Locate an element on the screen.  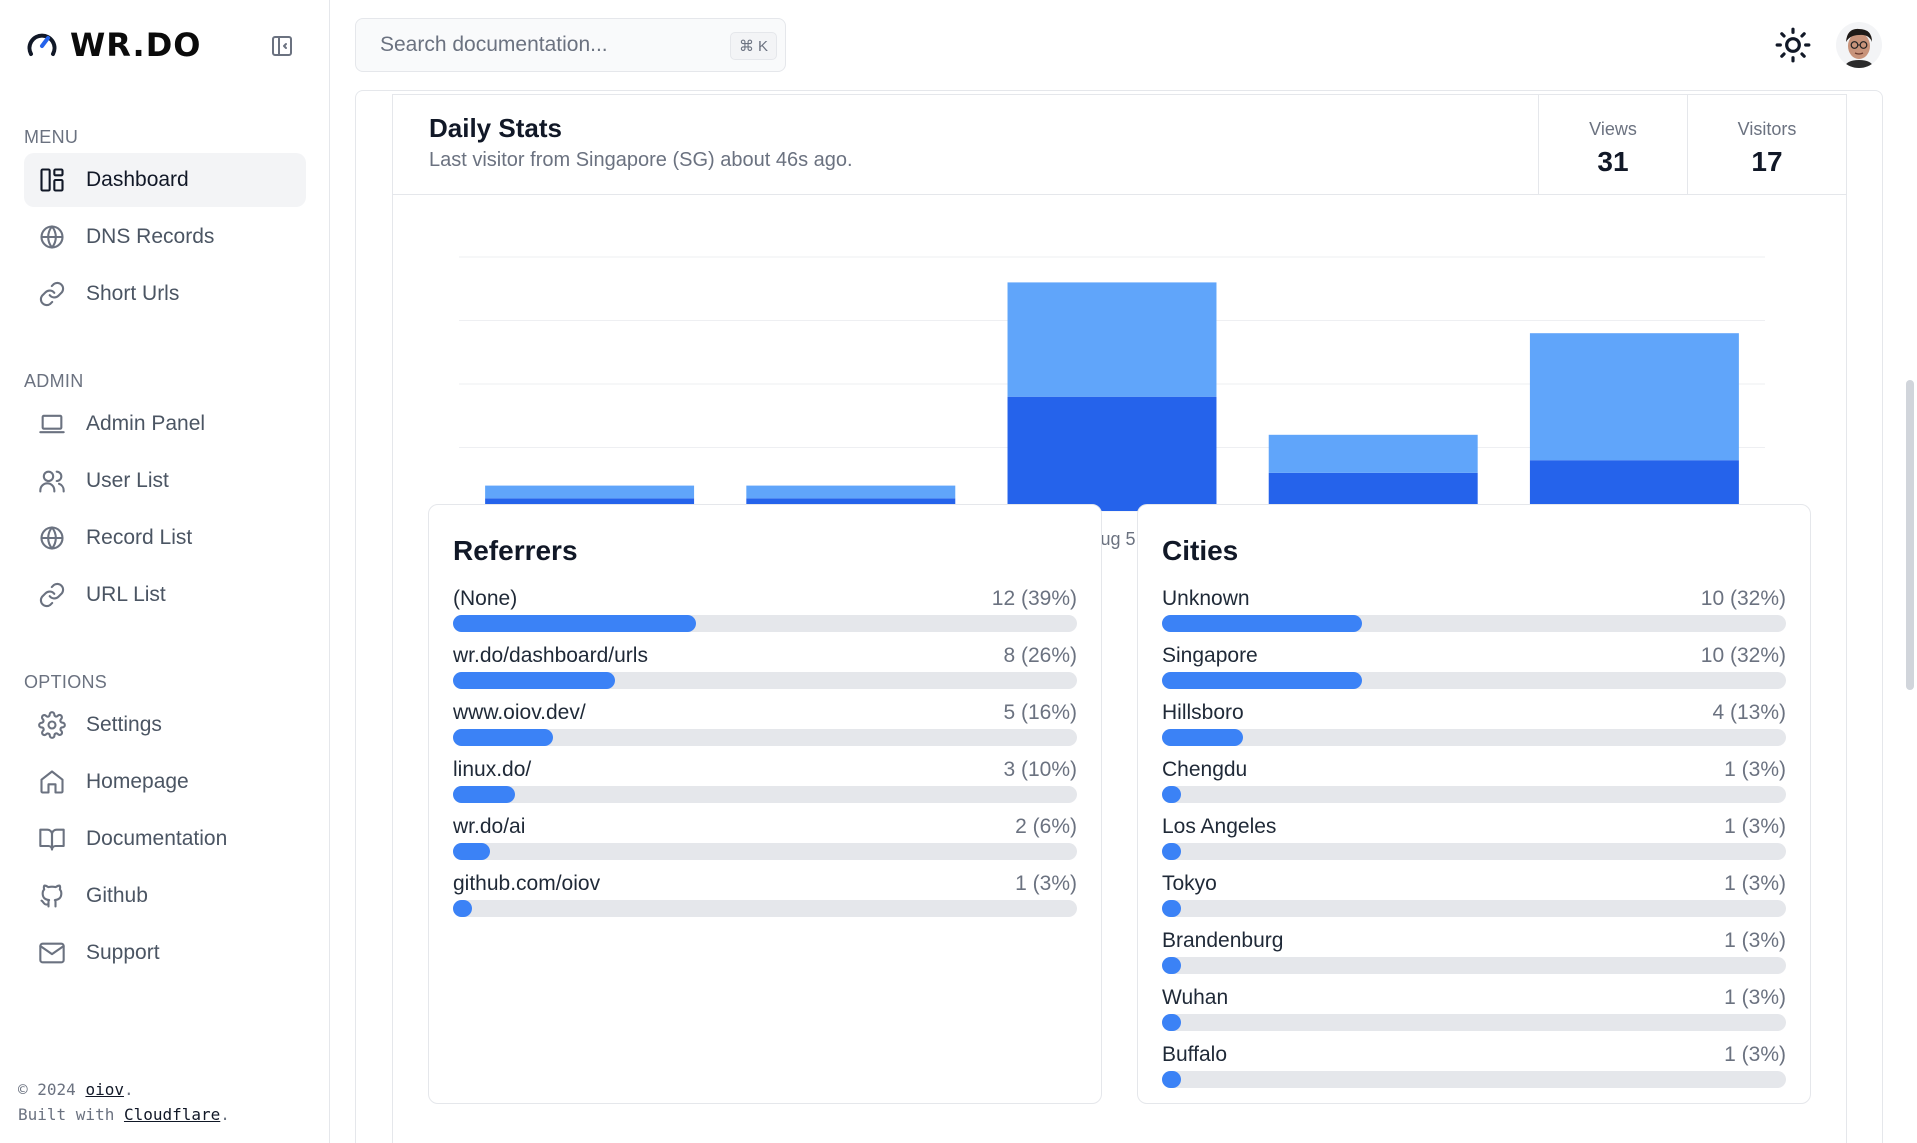
sidebar-item-dashboard: Dashboard is located at coordinates (165, 180).